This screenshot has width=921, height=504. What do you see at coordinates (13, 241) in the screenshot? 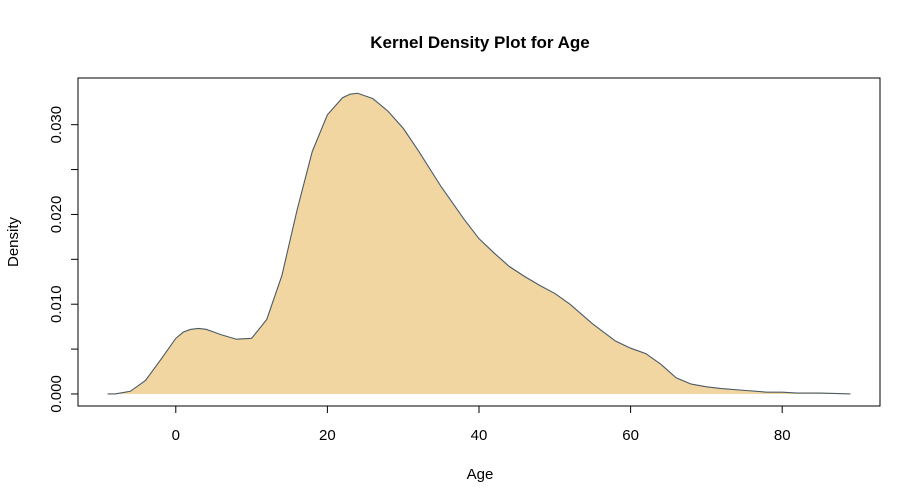
I see `y-axis-label: Density` at bounding box center [13, 241].